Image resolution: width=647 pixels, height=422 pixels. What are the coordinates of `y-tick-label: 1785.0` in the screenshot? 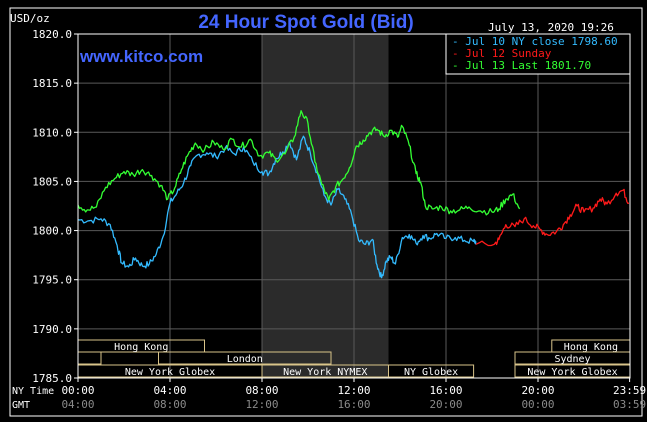 It's located at (52, 378).